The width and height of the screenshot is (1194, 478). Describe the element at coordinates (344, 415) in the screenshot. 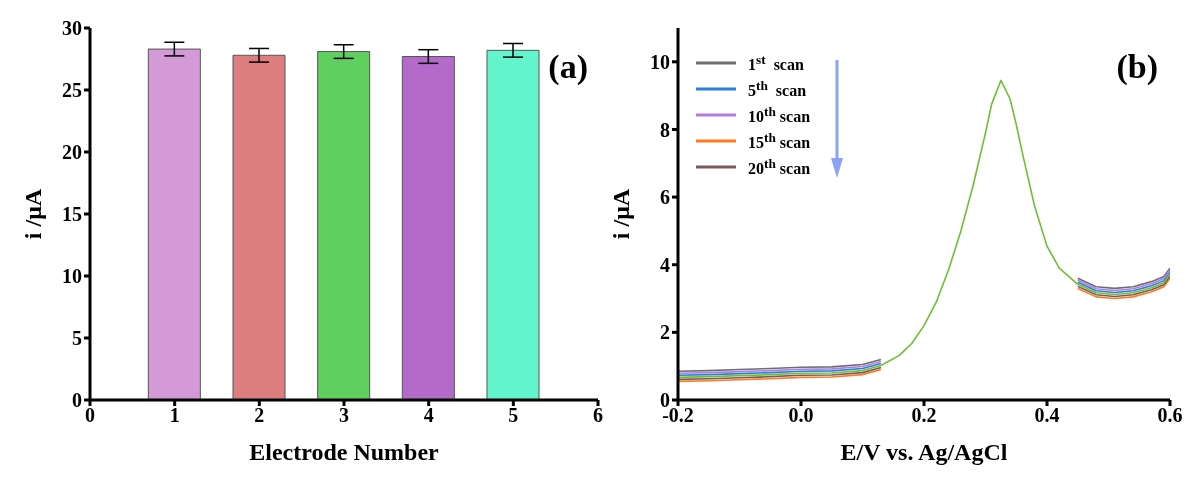

I see `x-tick-label: 3` at that location.